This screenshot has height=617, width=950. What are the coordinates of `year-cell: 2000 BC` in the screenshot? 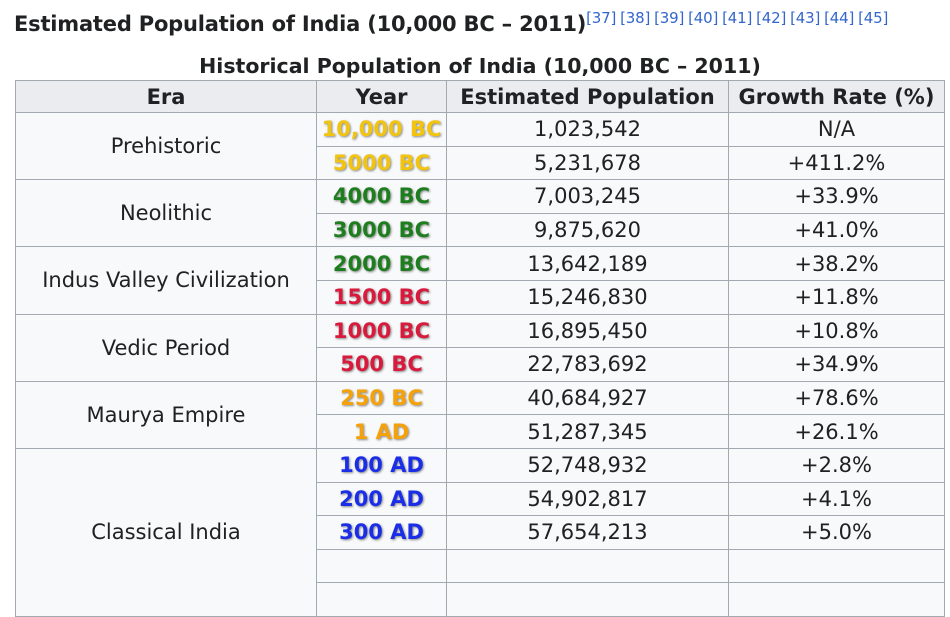 It's located at (381, 263).